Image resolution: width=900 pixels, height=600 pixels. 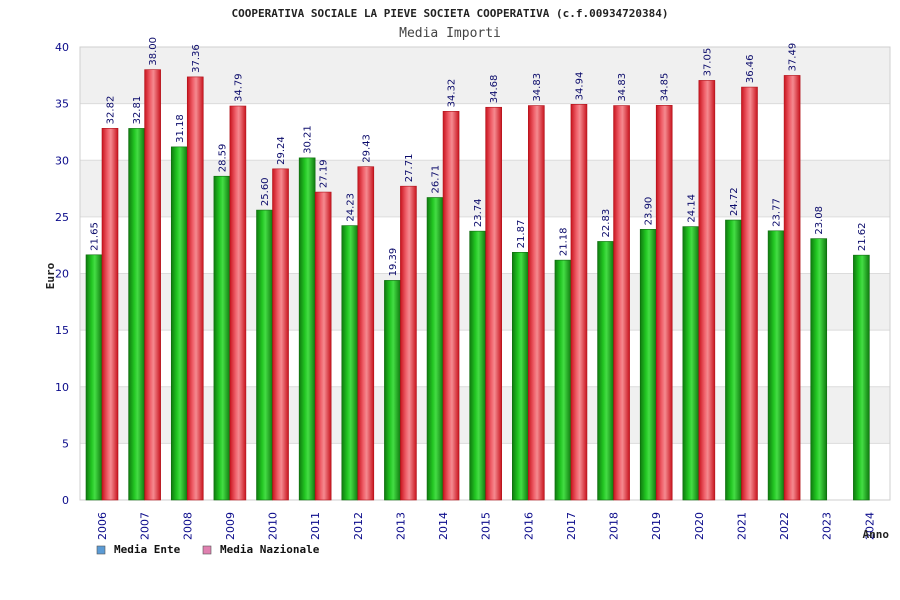 I want to click on bar-media-ente-2011, so click(x=307, y=329).